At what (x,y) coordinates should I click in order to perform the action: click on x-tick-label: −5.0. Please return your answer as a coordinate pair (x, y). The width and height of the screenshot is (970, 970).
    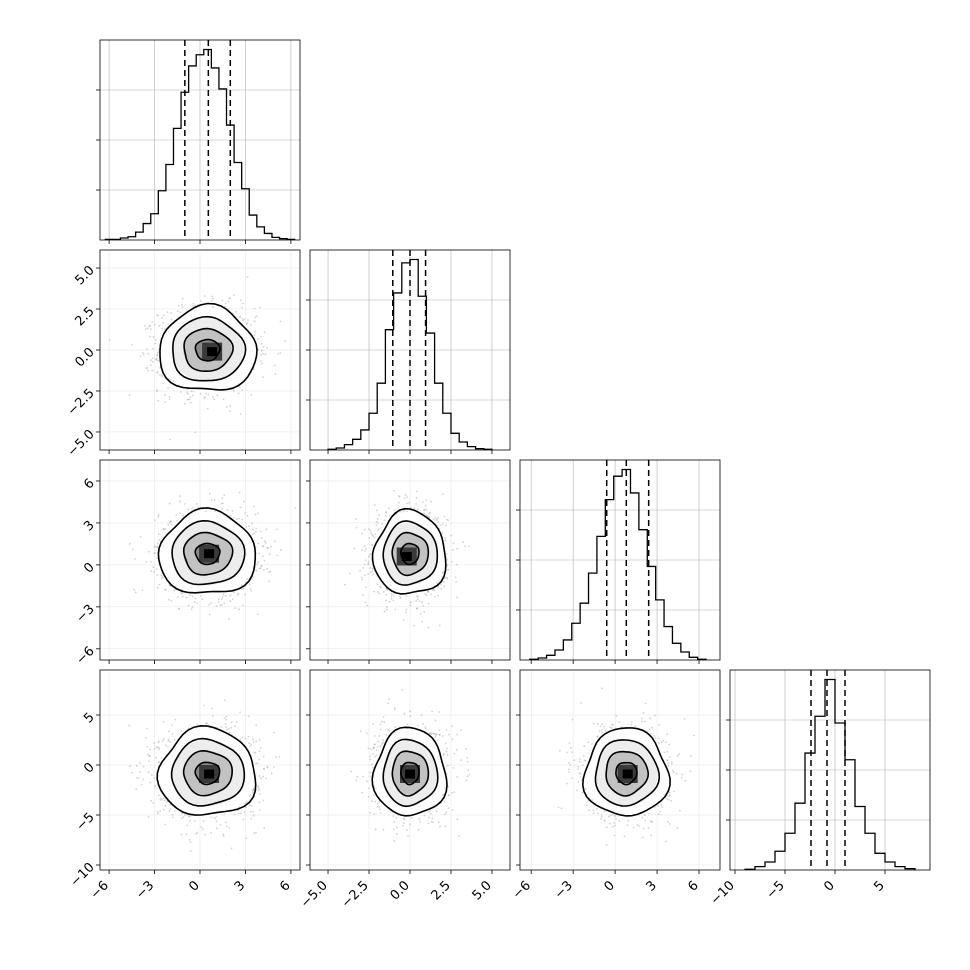
    Looking at the image, I should click on (314, 894).